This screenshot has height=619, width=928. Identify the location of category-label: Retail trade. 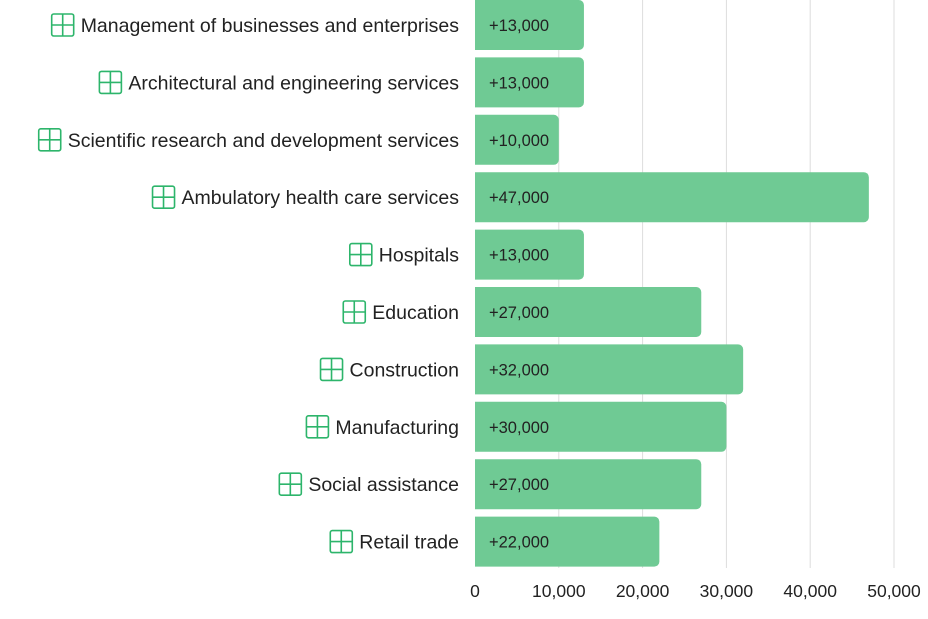
(409, 543).